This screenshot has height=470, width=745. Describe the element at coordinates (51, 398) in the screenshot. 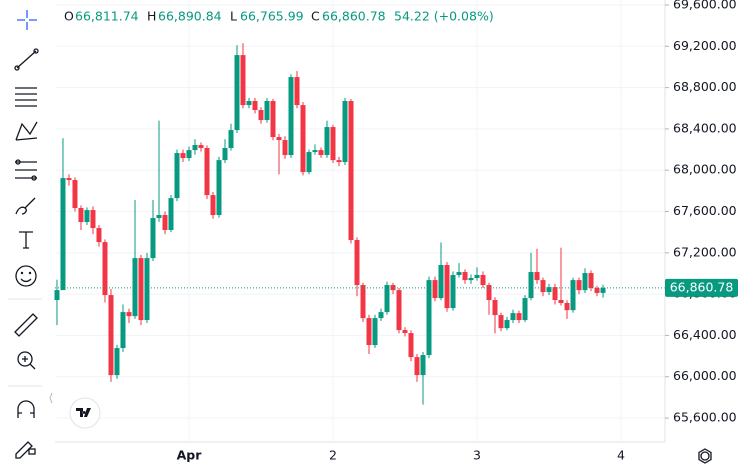

I see `collapse-toolbar` at that location.